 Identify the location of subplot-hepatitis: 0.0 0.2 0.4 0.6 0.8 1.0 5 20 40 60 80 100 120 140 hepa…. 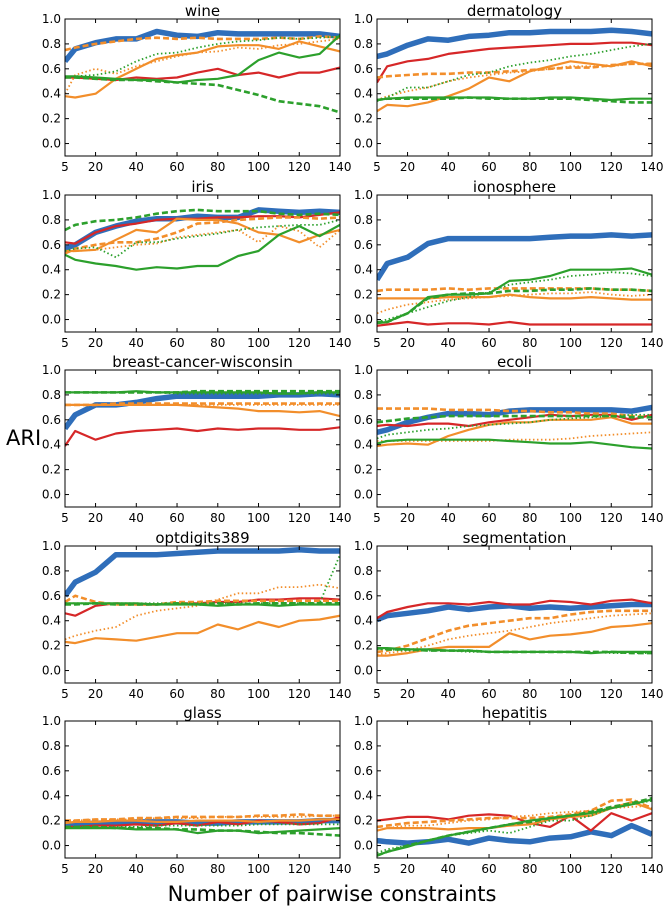
(509, 790).